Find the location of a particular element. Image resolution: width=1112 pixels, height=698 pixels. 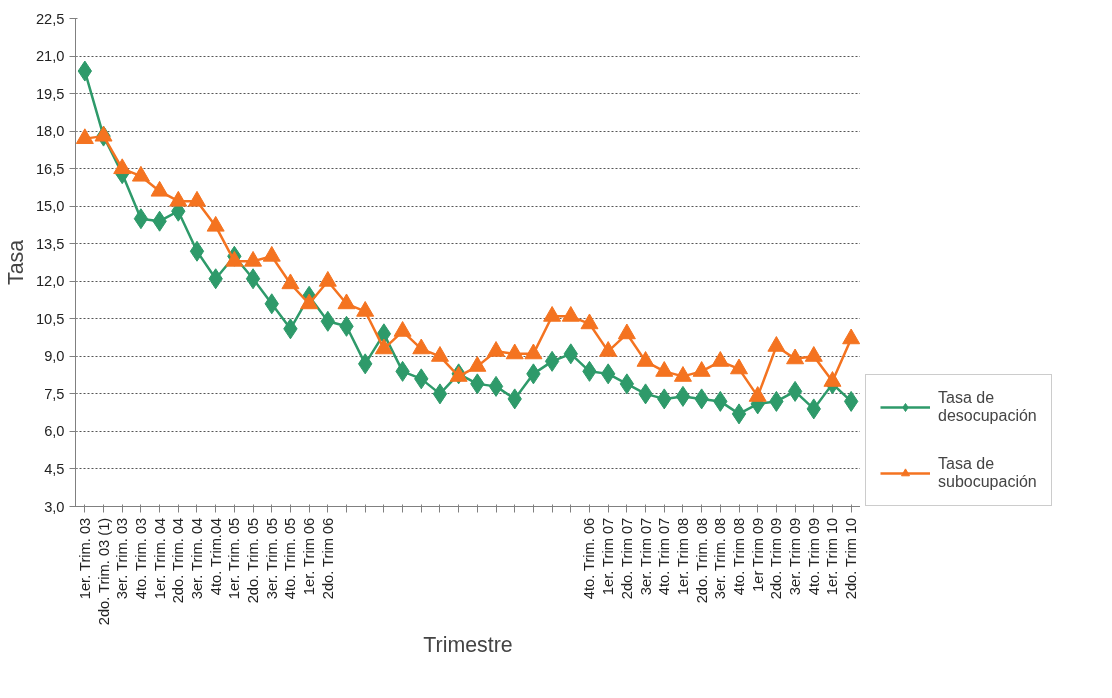

x-tick-label: 4to. Trim. 06 is located at coordinates (589, 558).